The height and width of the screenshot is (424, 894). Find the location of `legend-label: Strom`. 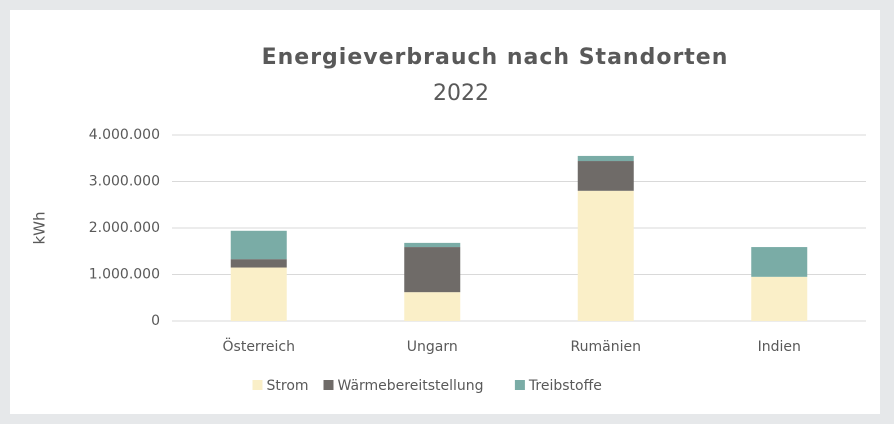

legend-label: Strom is located at coordinates (288, 386).